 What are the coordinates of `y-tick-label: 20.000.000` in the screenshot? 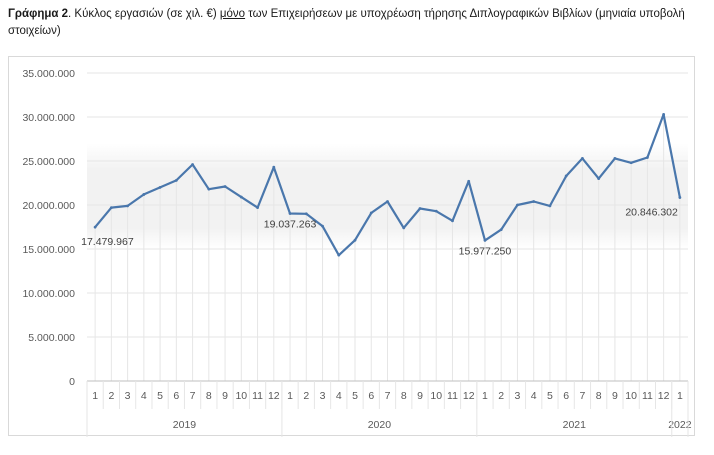 It's located at (48, 206).